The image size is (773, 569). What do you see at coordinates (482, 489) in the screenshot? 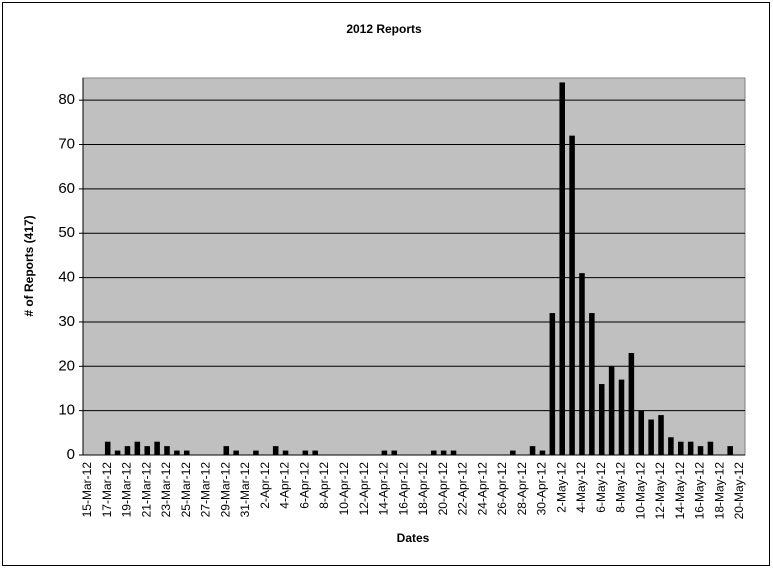
I see `x-tick-label: 24-Apr-12` at bounding box center [482, 489].